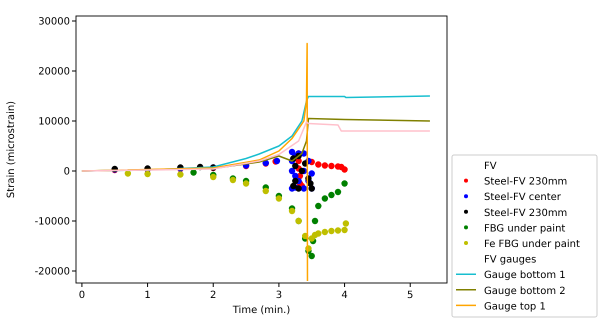  Describe the element at coordinates (82, 295) in the screenshot. I see `x-tick-label: 0` at that location.